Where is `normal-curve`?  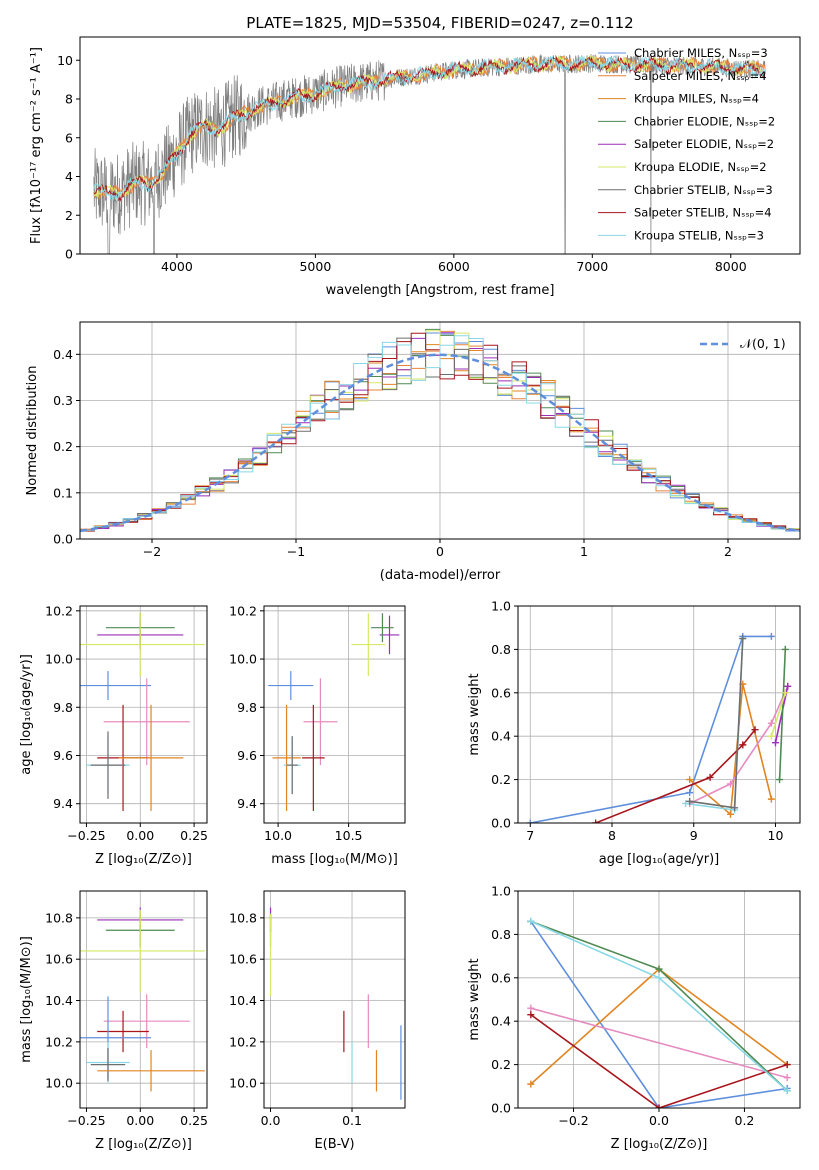
normal-curve is located at coordinates (440, 443).